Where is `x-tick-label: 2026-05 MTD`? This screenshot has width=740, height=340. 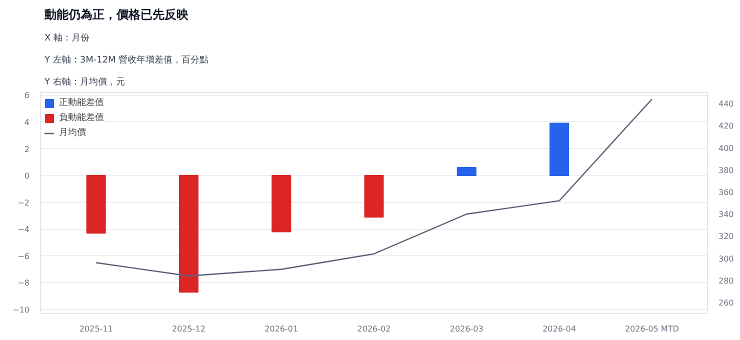
x-tick-label: 2026-05 MTD is located at coordinates (651, 329).